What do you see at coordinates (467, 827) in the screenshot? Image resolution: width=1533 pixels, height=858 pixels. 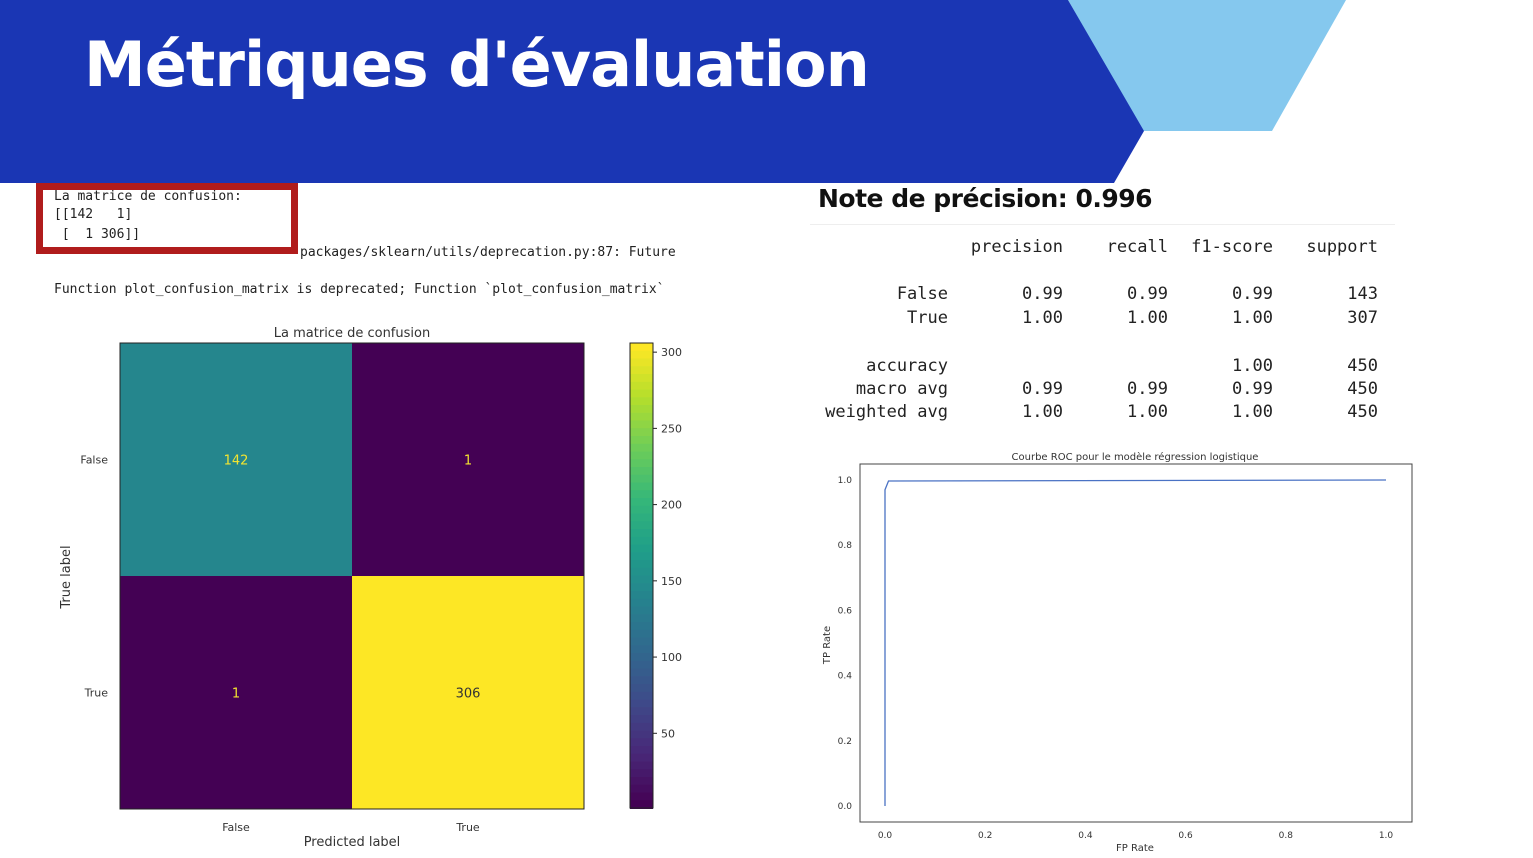 I see `x-tick-label: True` at bounding box center [467, 827].